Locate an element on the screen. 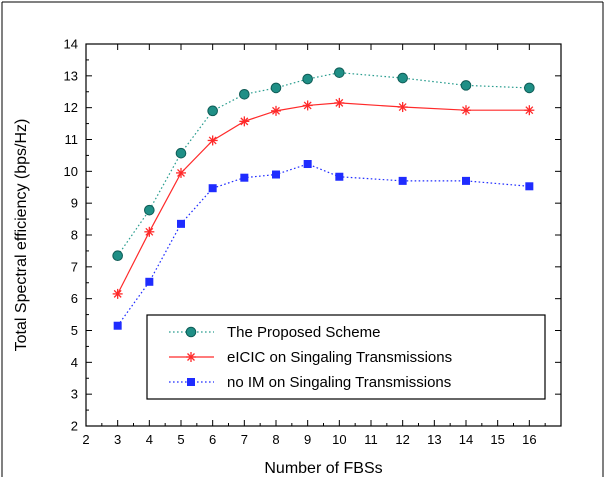  x-tick-label: 13 is located at coordinates (434, 439).